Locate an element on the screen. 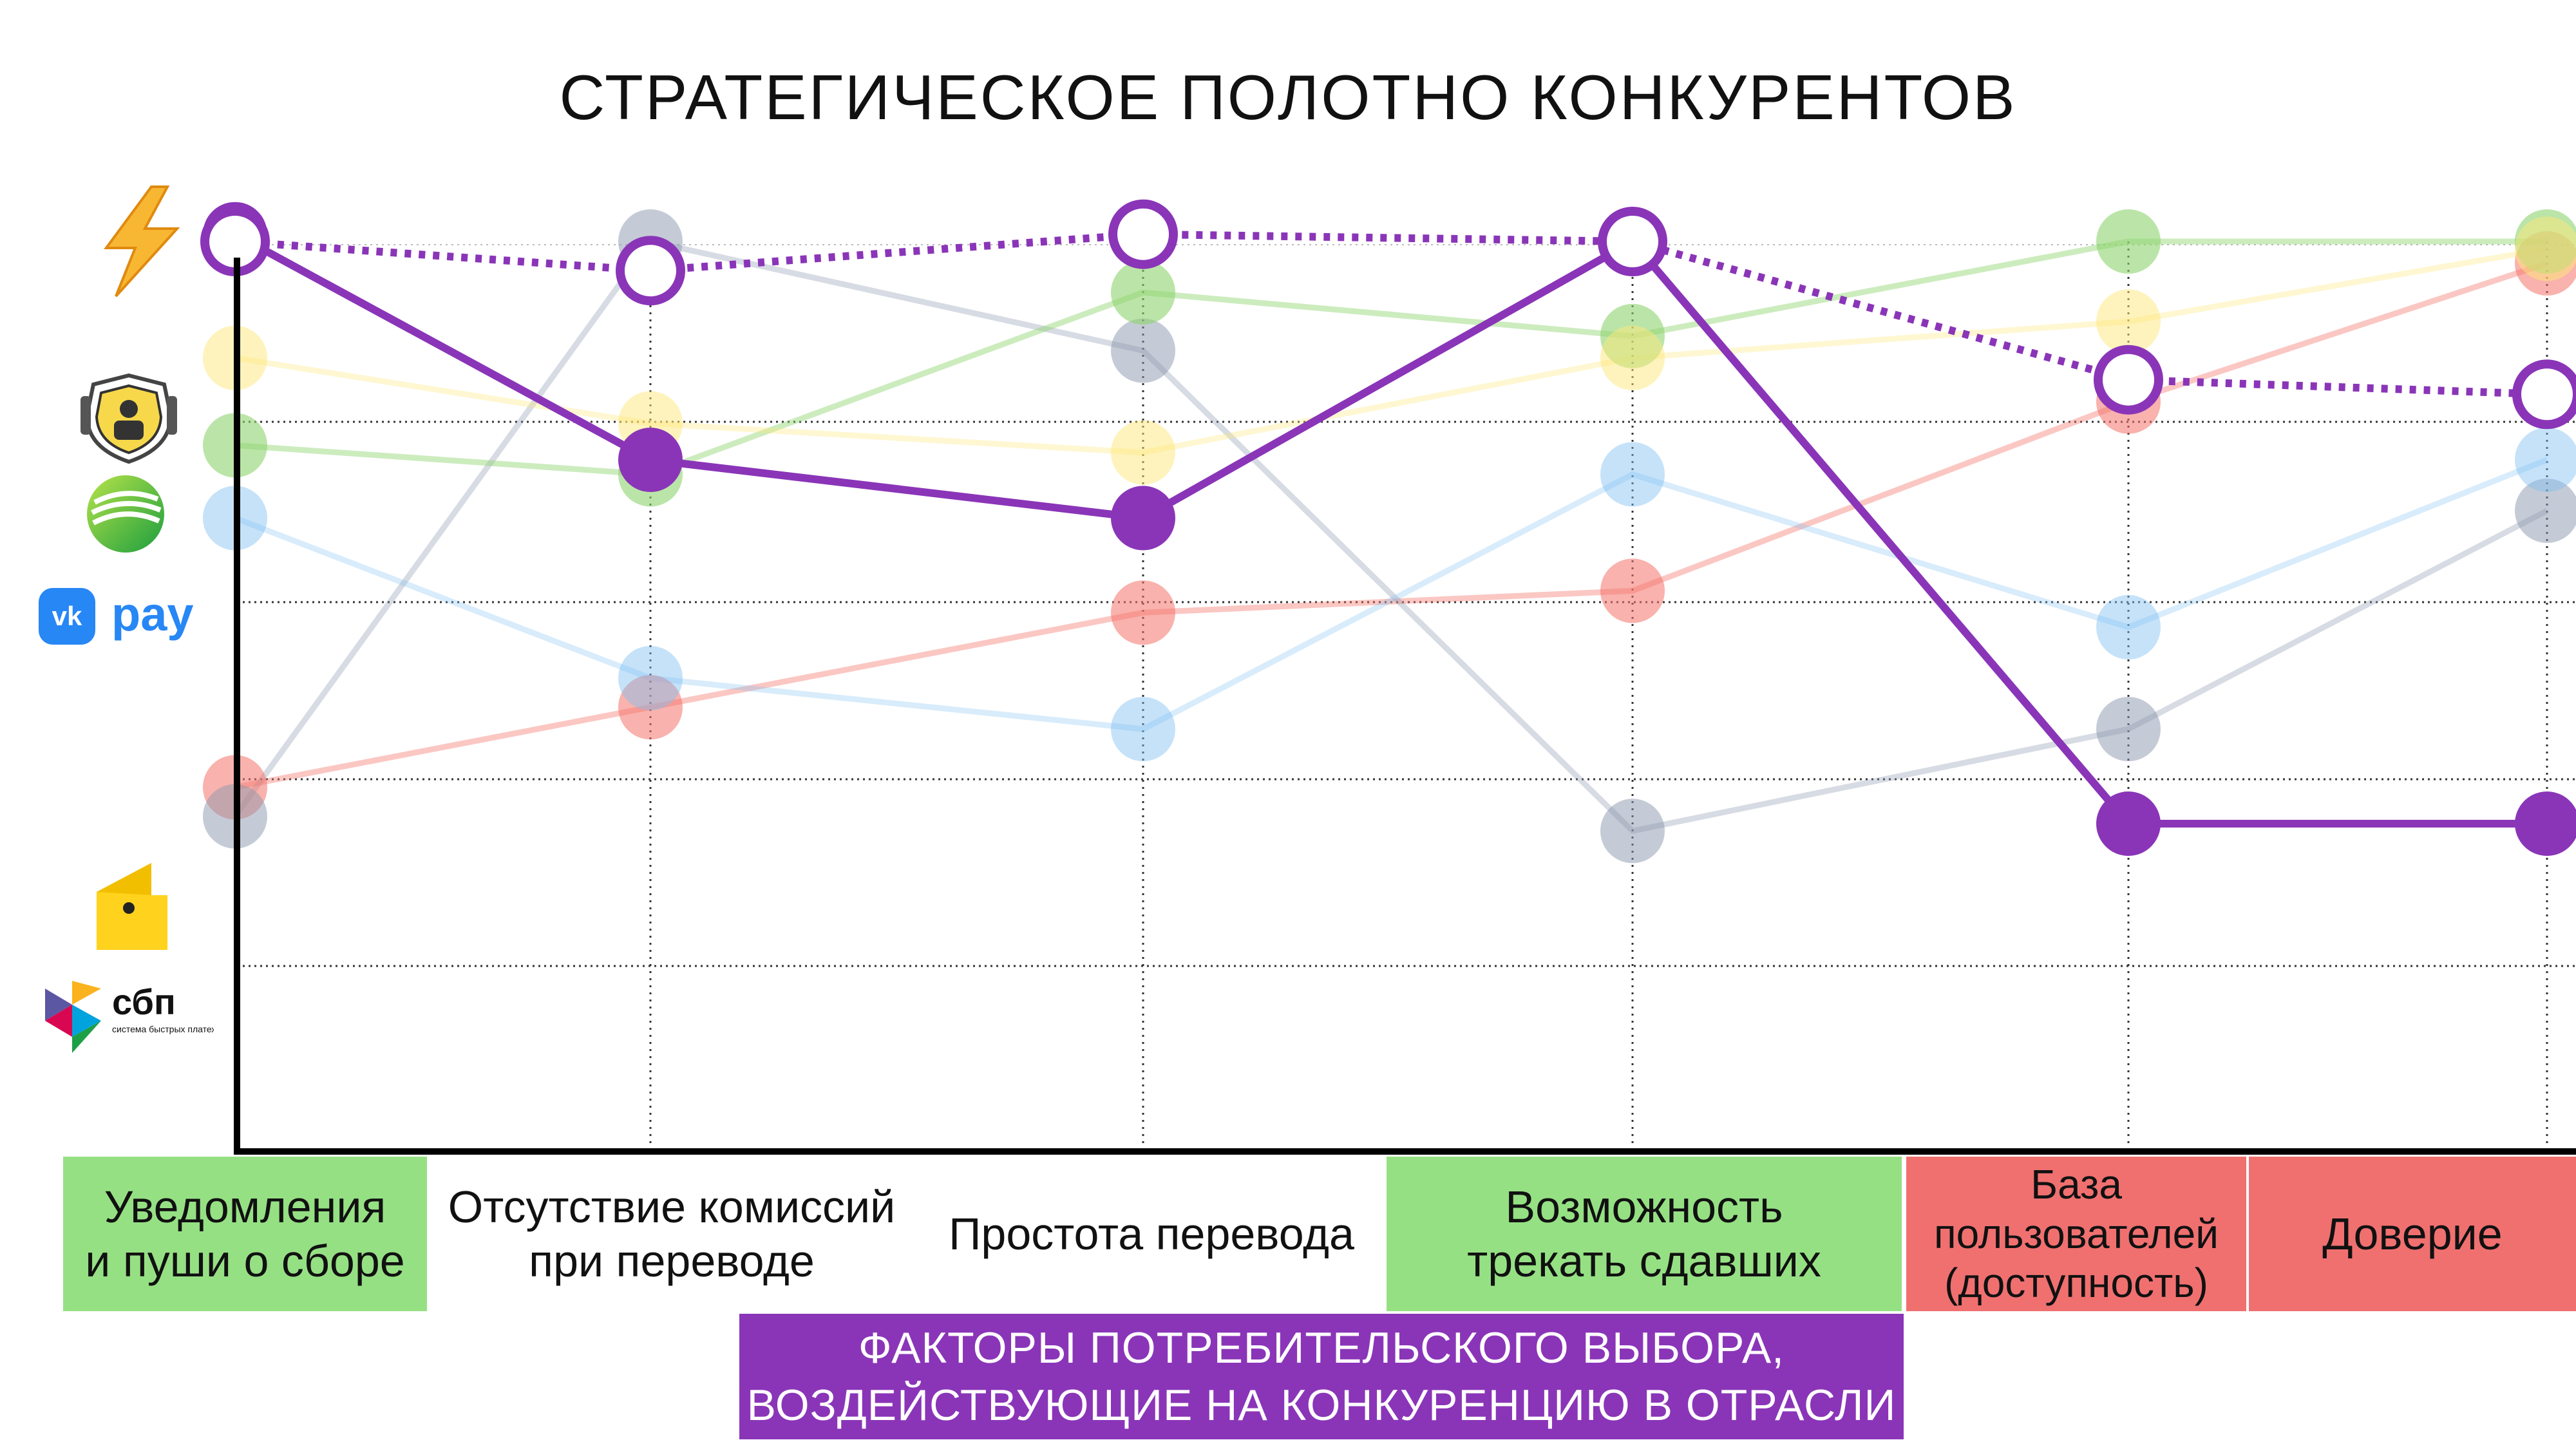 Image resolution: width=2576 pixels, height=1449 pixels. sbp-subtext: система быстрых платежей is located at coordinates (163, 1029).